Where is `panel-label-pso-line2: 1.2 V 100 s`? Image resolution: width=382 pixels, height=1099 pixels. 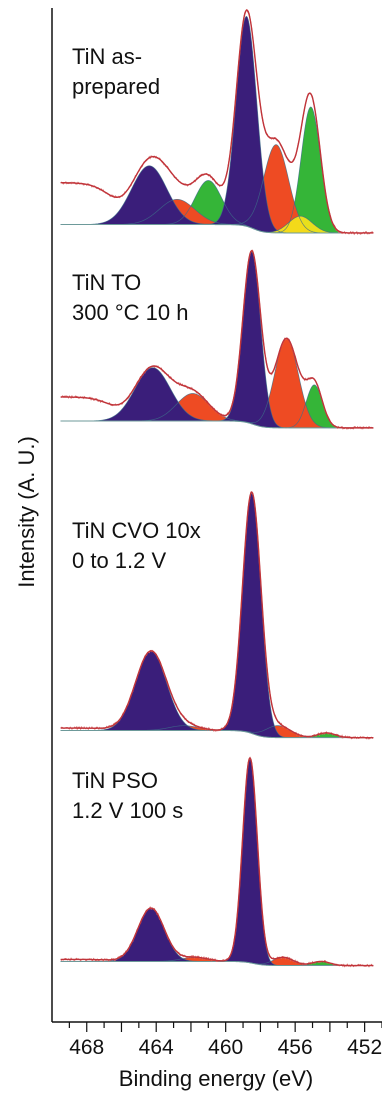 panel-label-pso-line2: 1.2 V 100 s is located at coordinates (127, 810).